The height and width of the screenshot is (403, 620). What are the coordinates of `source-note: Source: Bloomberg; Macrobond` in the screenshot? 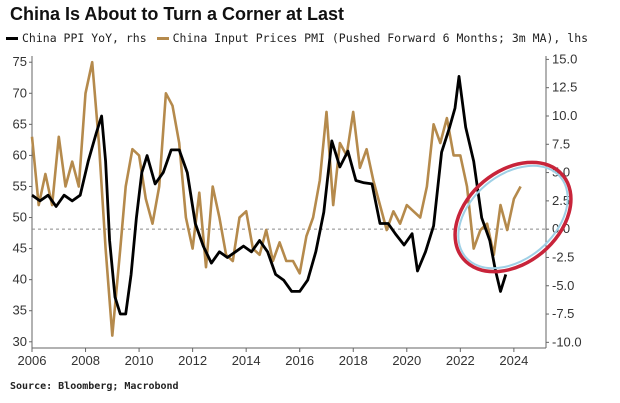 It's located at (94, 386).